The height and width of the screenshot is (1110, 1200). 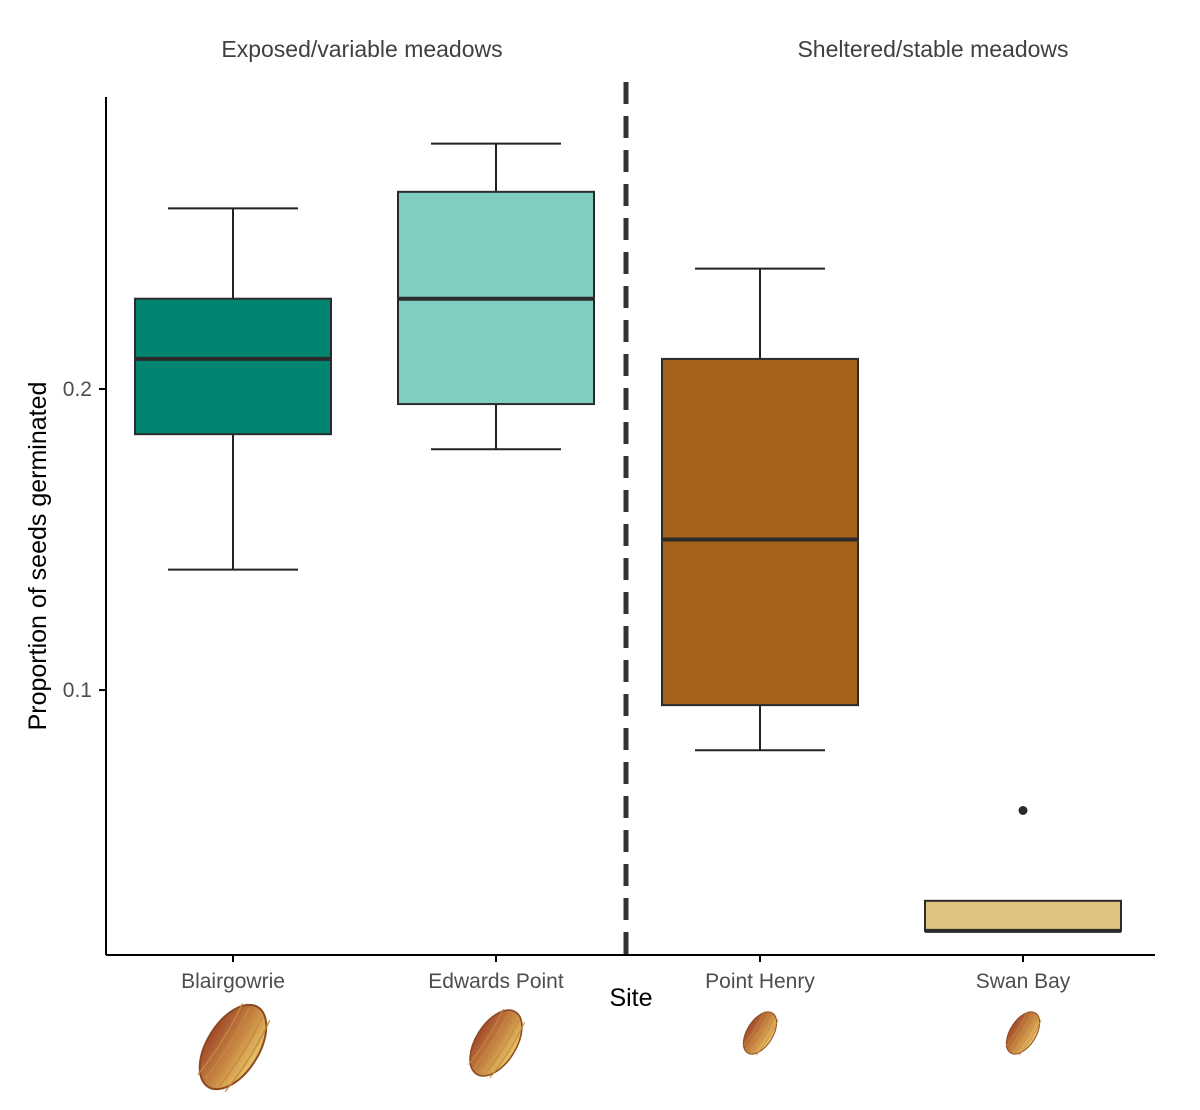 What do you see at coordinates (760, 1033) in the screenshot?
I see `seed-icon-point-henry` at bounding box center [760, 1033].